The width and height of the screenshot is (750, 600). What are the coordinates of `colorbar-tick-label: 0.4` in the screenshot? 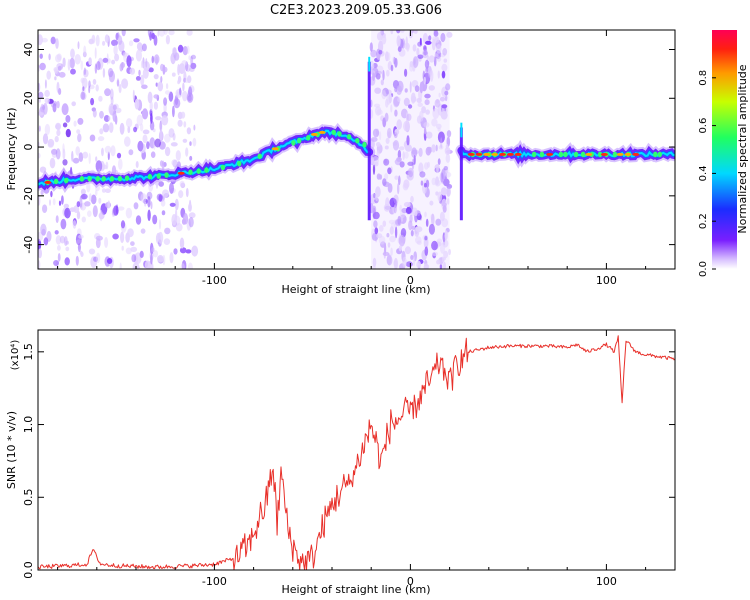 It's located at (703, 173).